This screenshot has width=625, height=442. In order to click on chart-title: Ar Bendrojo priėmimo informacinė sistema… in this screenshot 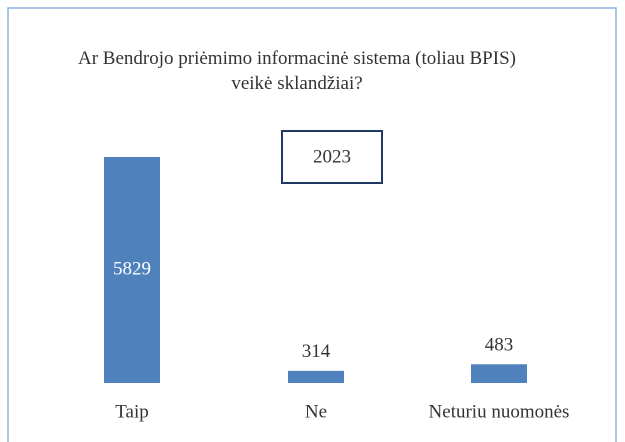, I will do `click(297, 71)`.